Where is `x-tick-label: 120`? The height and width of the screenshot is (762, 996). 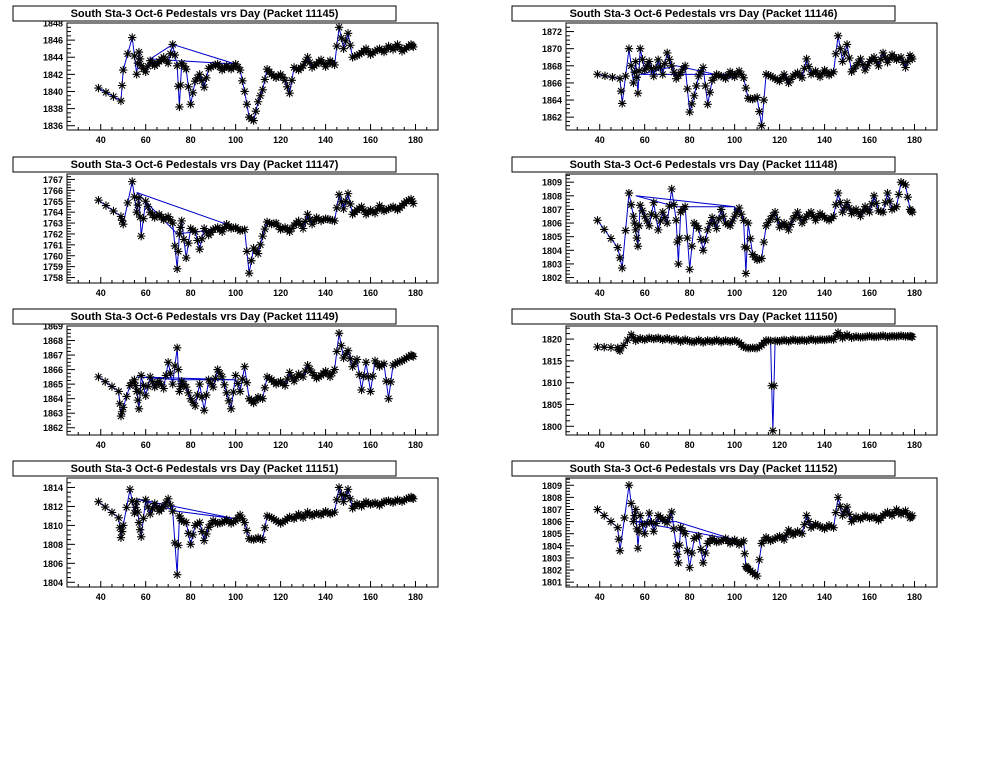
x-tick-label: 120 is located at coordinates (779, 293).